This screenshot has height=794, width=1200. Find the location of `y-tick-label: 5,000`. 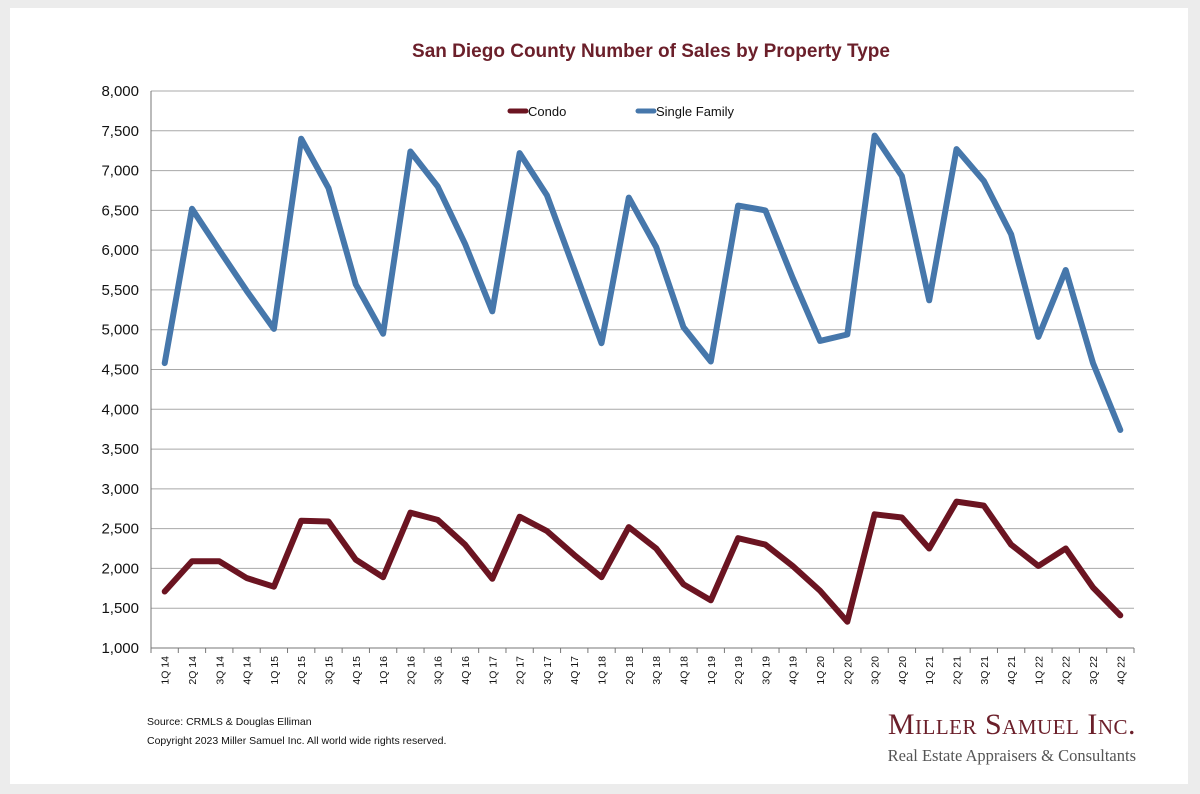

y-tick-label: 5,000 is located at coordinates (120, 330).